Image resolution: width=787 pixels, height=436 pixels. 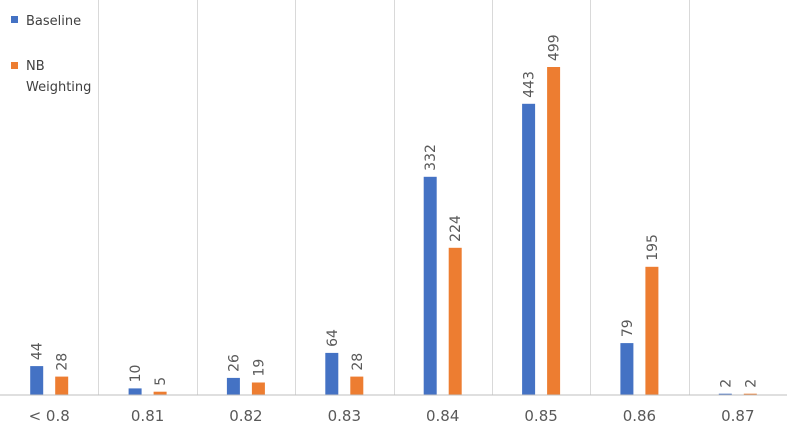 I want to click on x-tick-label: < 0.8, so click(x=49, y=416).